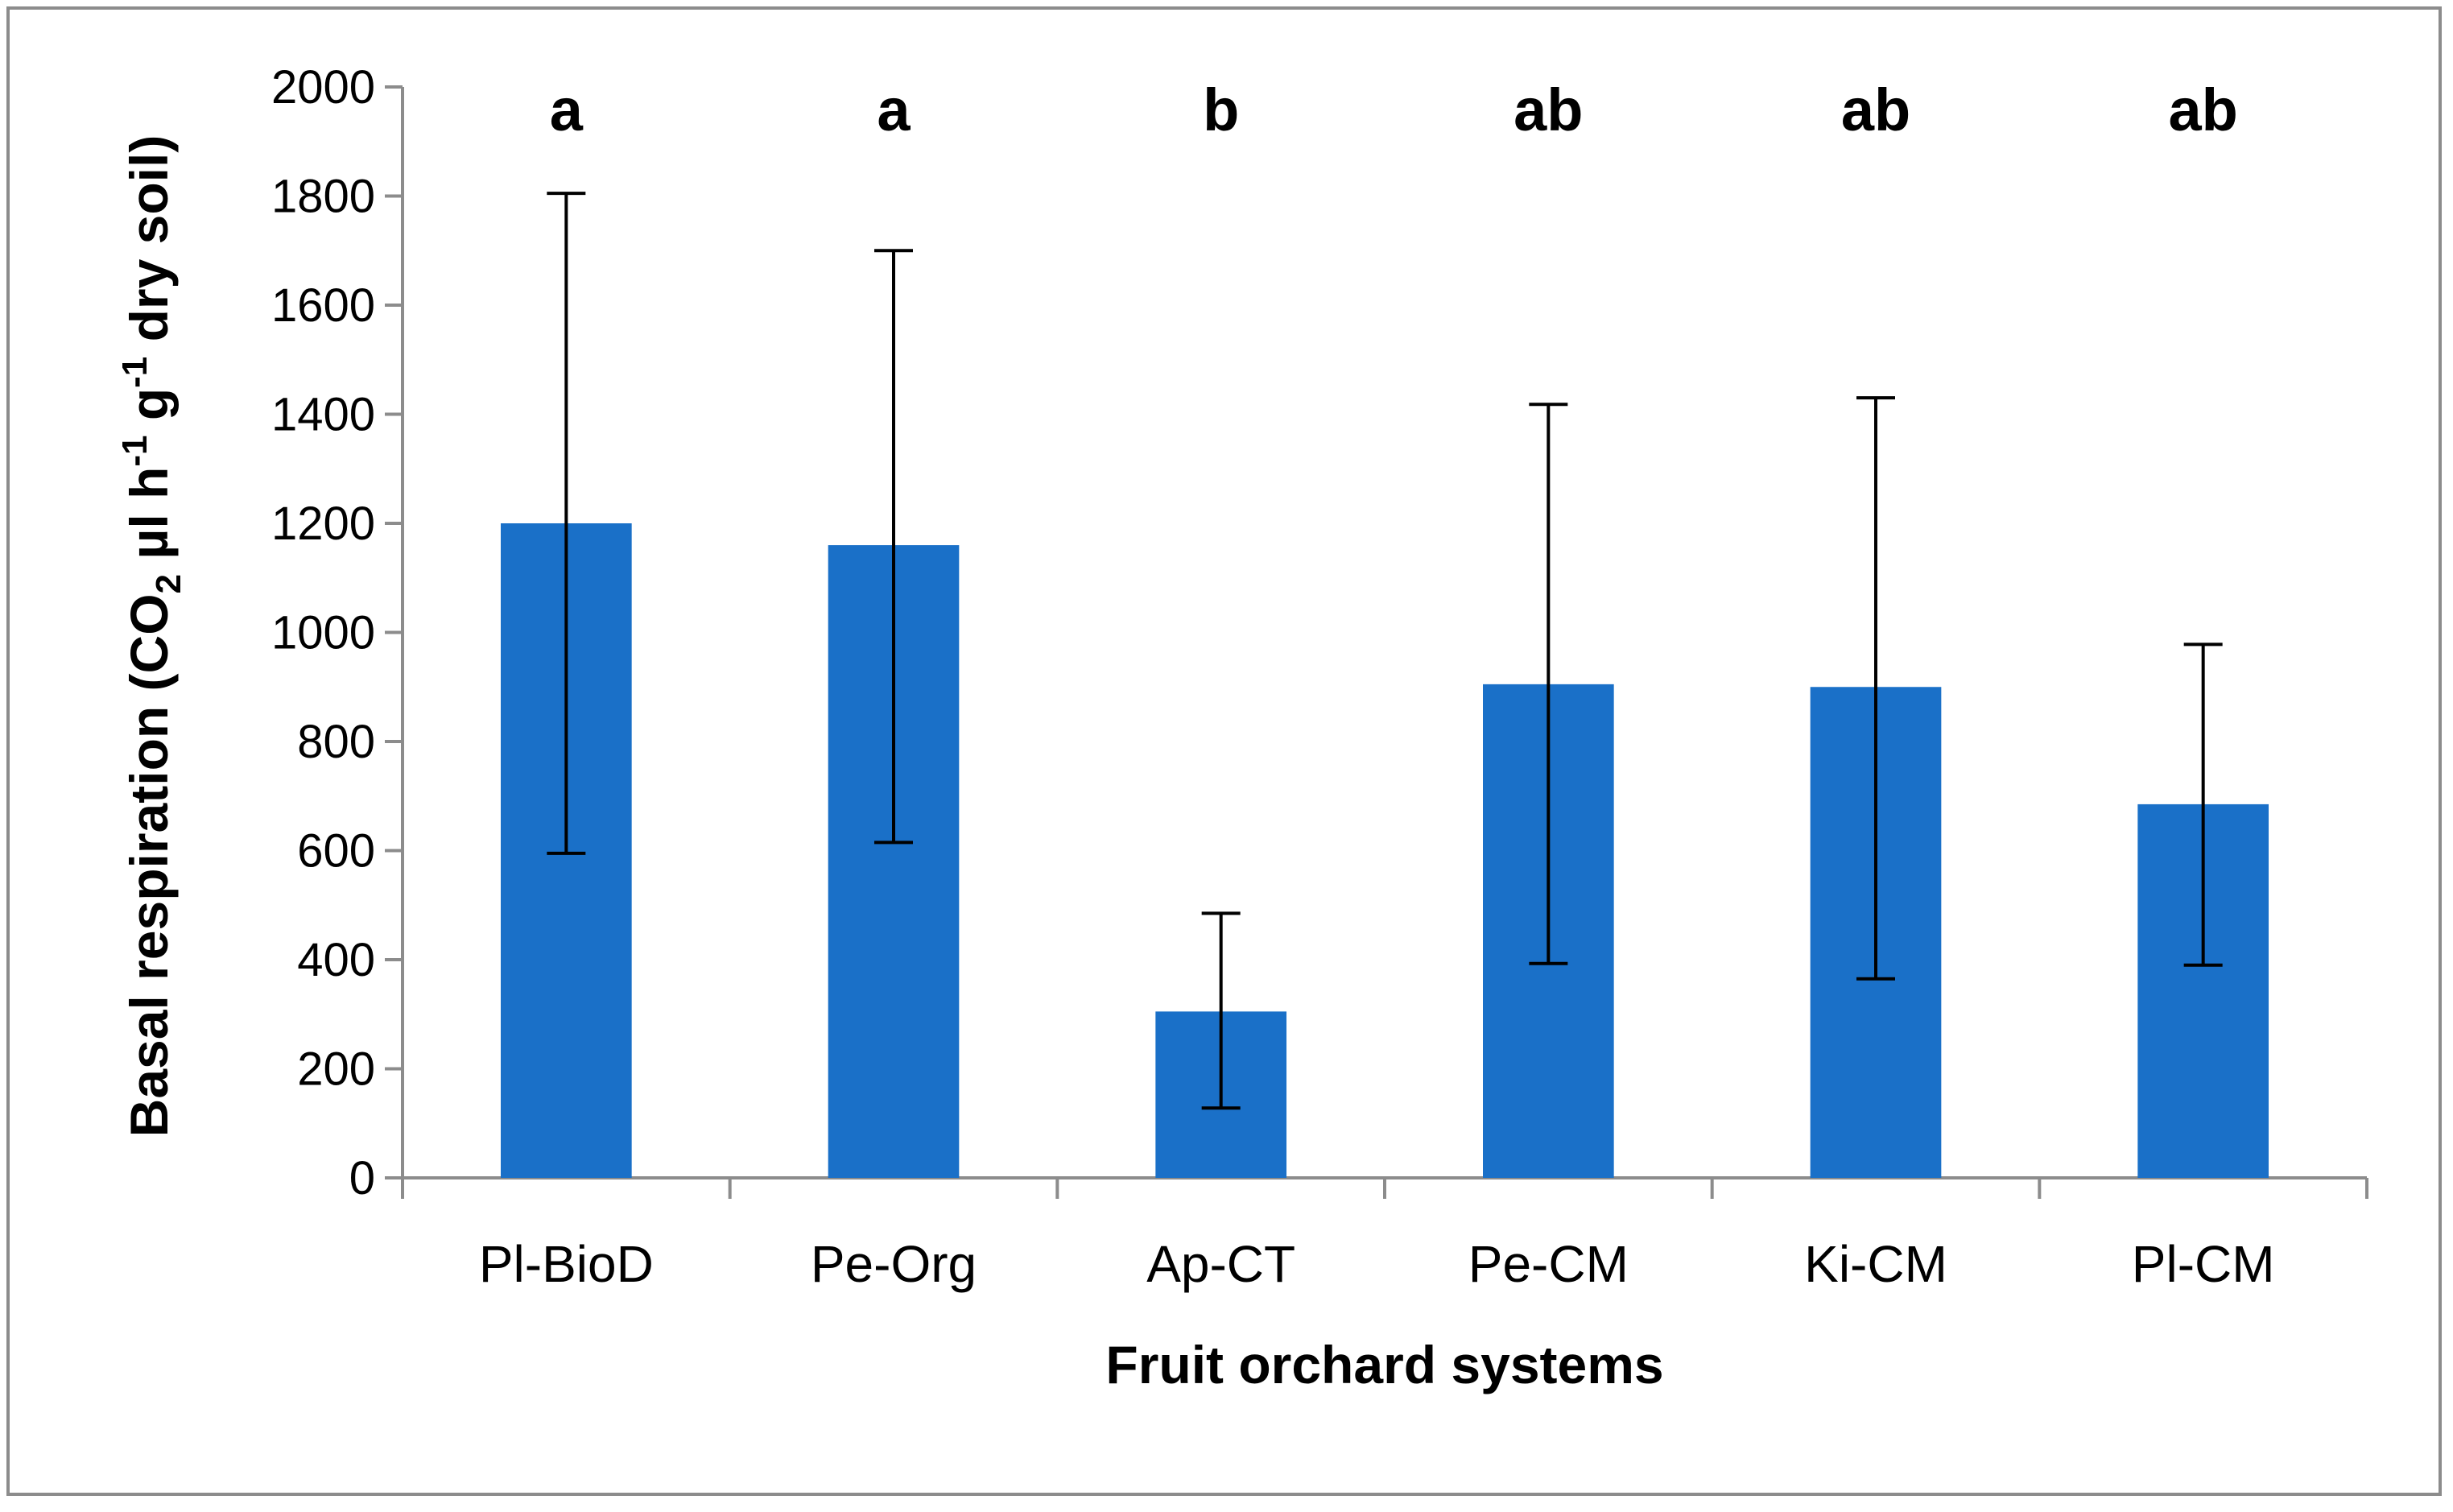 This screenshot has height=1512, width=2453. What do you see at coordinates (323, 524) in the screenshot?
I see `y-tick-label: 1200` at bounding box center [323, 524].